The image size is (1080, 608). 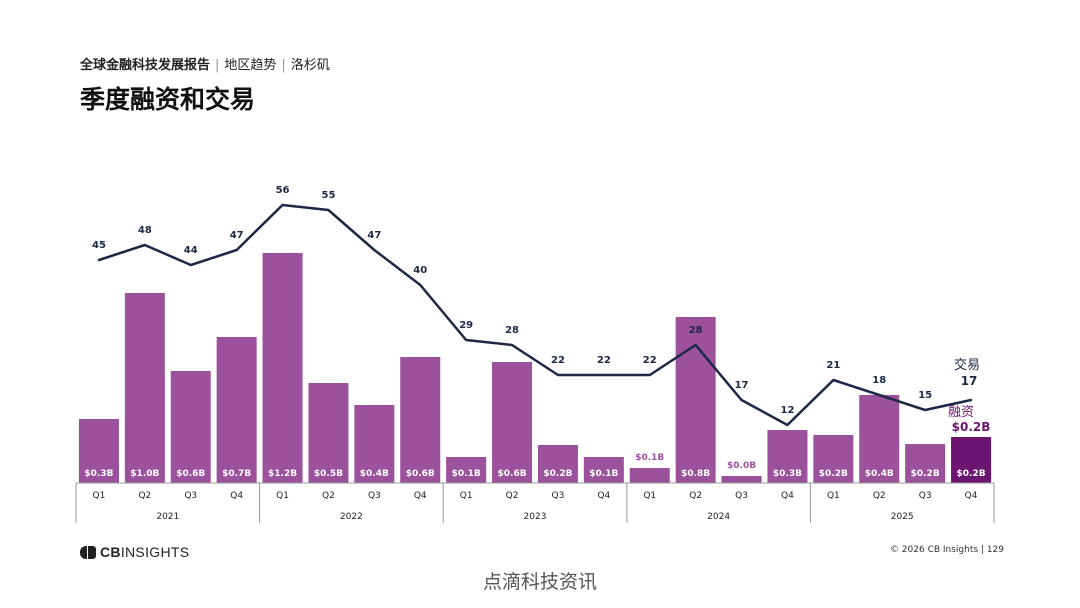 What do you see at coordinates (236, 474) in the screenshot?
I see `bar-value-label: $0.7B` at bounding box center [236, 474].